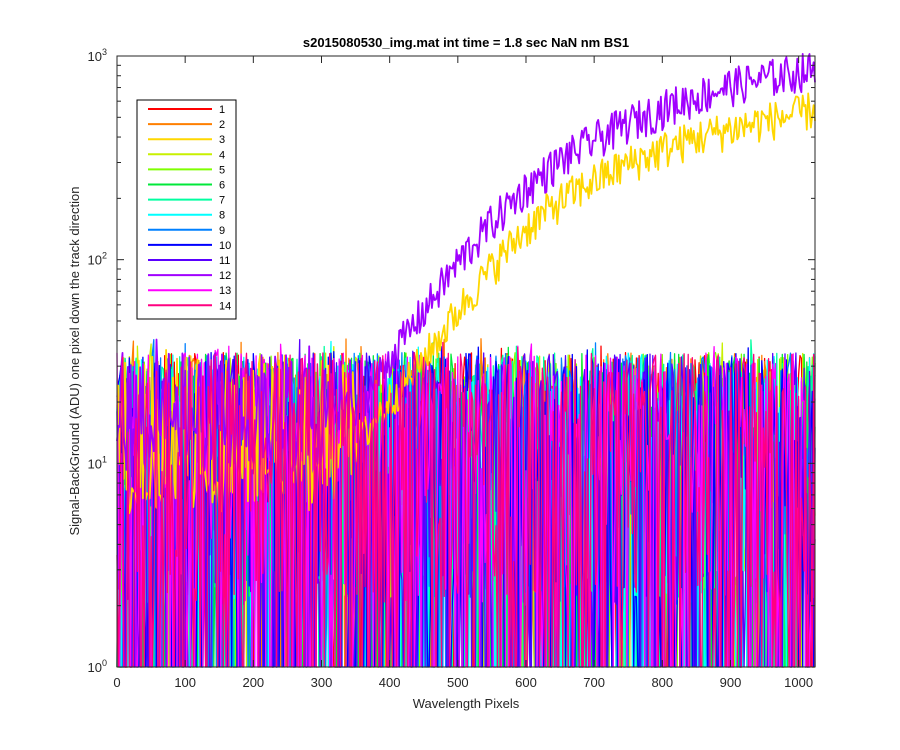 Image resolution: width=900 pixels, height=750 pixels. Describe the element at coordinates (222, 155) in the screenshot. I see `legend-label-4: 4` at that location.